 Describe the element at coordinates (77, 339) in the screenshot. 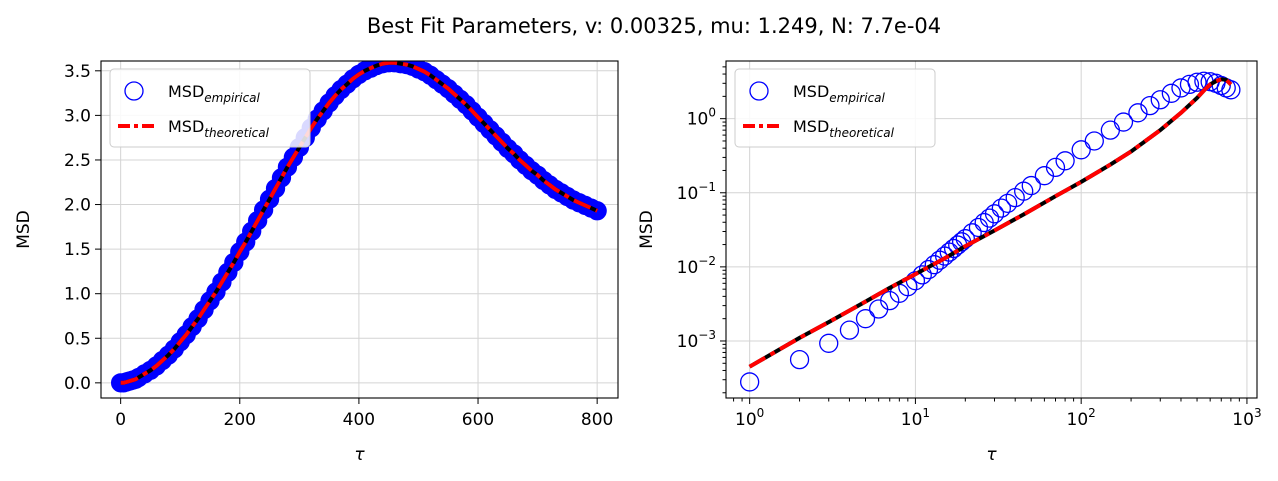

I see `y-tick-label: 0.5` at that location.